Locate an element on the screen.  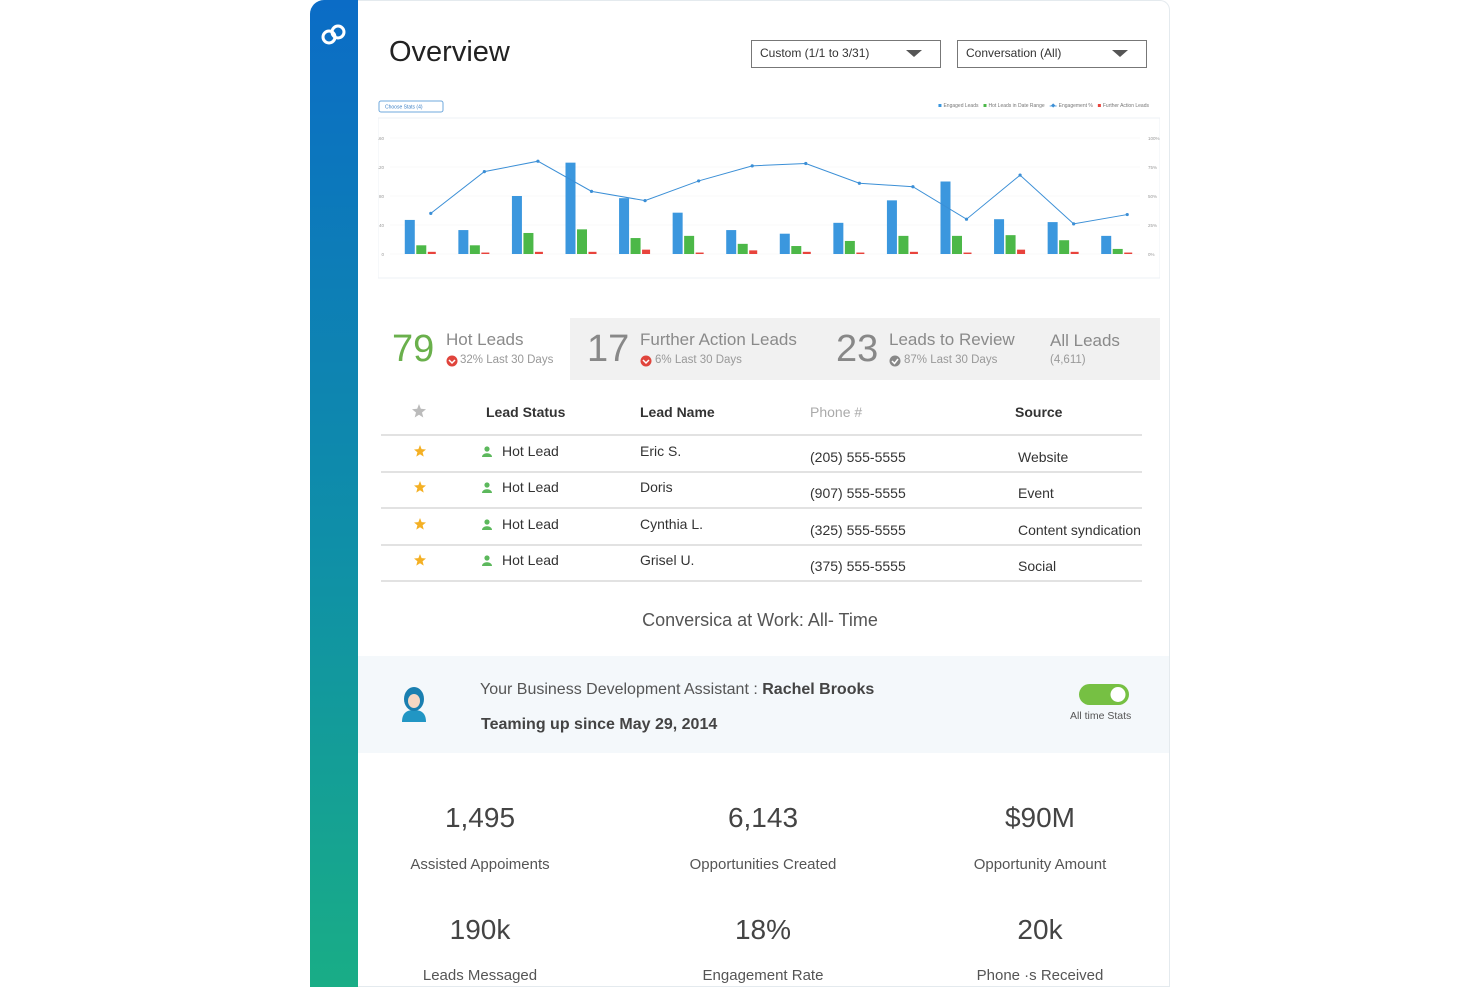
line is located at coordinates (779, 192).